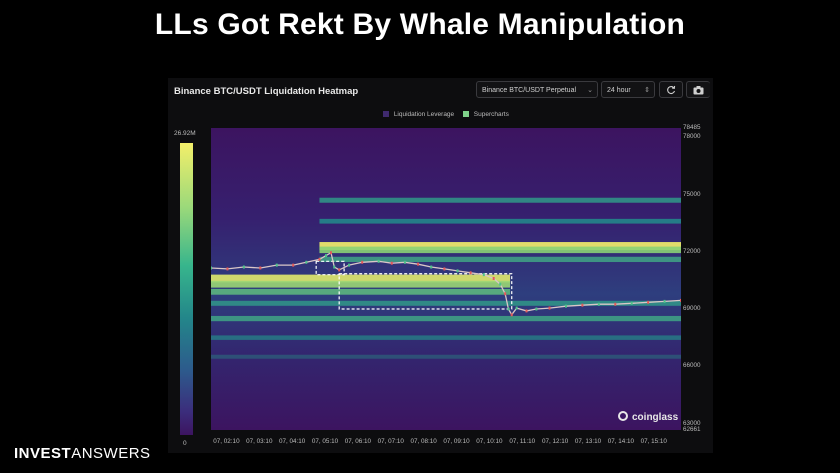  I want to click on pair-select-value: Binance BTC/USDT Perpetual, so click(529, 90).